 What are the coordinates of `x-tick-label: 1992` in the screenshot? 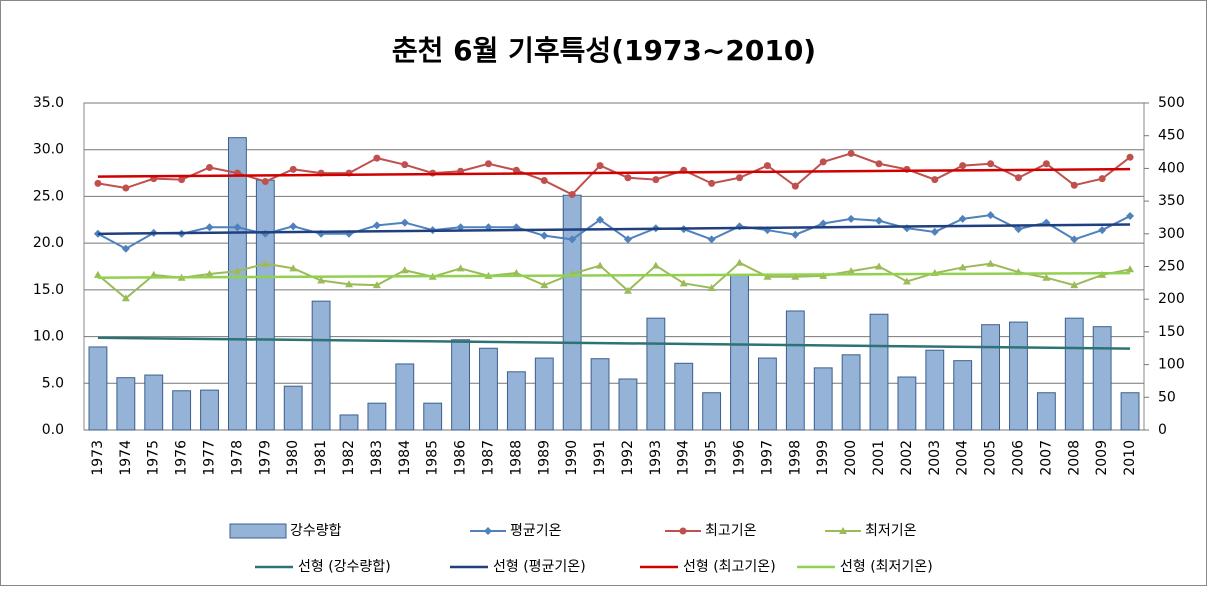 It's located at (628, 458).